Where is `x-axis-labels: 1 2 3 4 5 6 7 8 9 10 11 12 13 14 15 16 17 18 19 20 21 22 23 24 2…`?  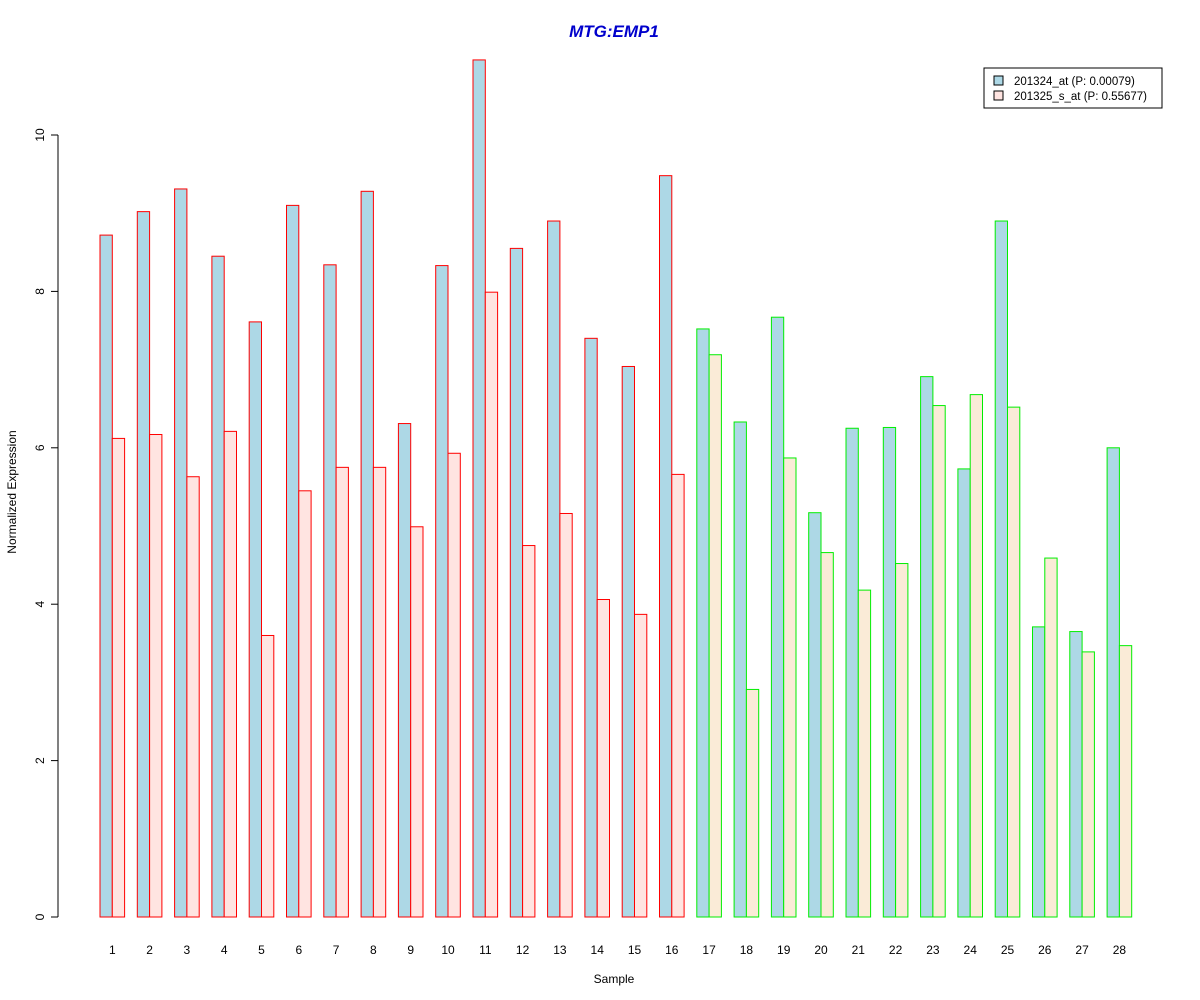
x-axis-labels: 1 2 3 4 5 6 7 8 9 10 11 12 13 14 15 16 17 18 19 20 21 22 23 24 2… is located at coordinates (617, 950).